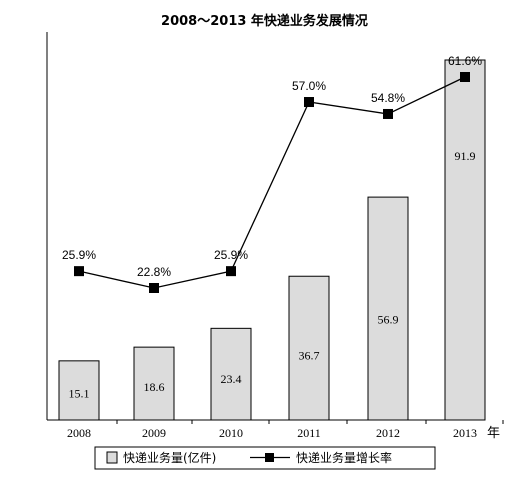 Image resolution: width=529 pixels, height=482 pixels. Describe the element at coordinates (154, 387) in the screenshot. I see `bar-value-label-2009: 18.6` at that location.